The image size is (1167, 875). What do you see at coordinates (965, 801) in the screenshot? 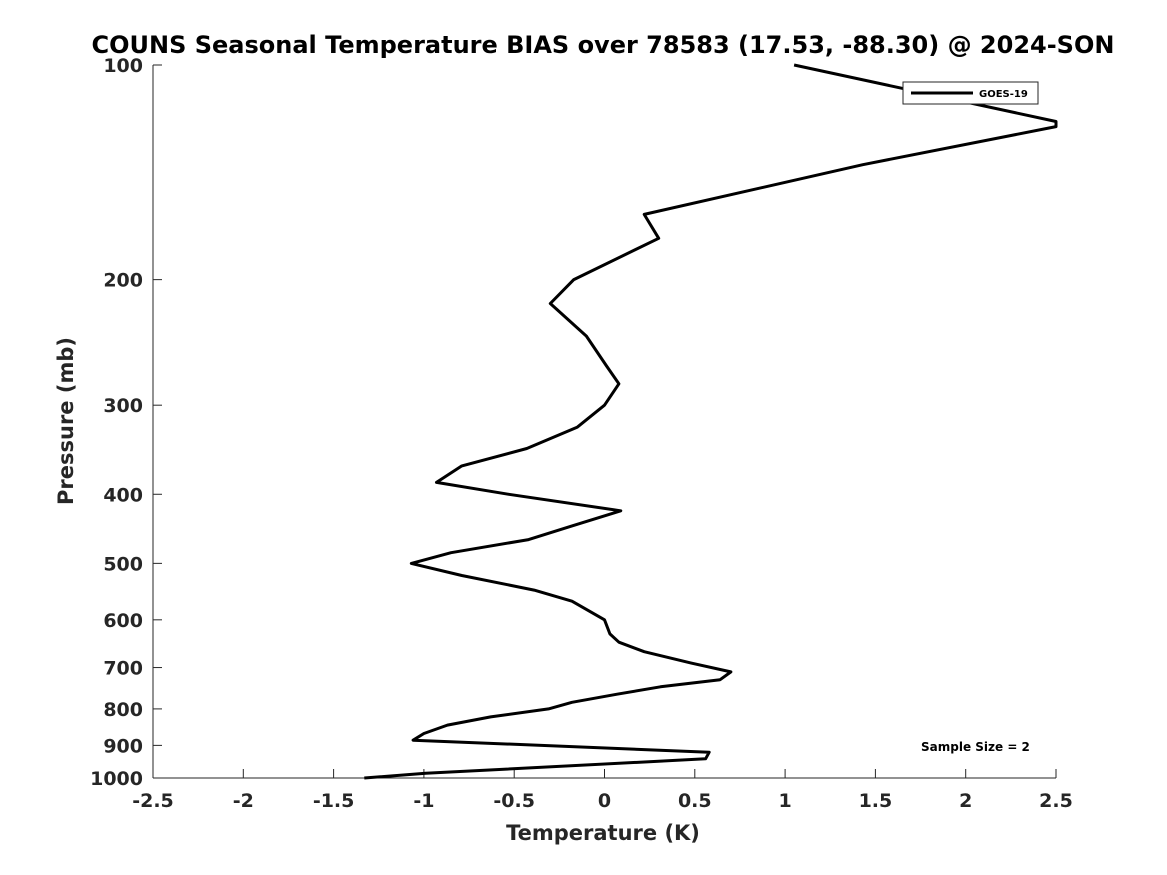
I see `x-tick-label: 2` at bounding box center [965, 801].